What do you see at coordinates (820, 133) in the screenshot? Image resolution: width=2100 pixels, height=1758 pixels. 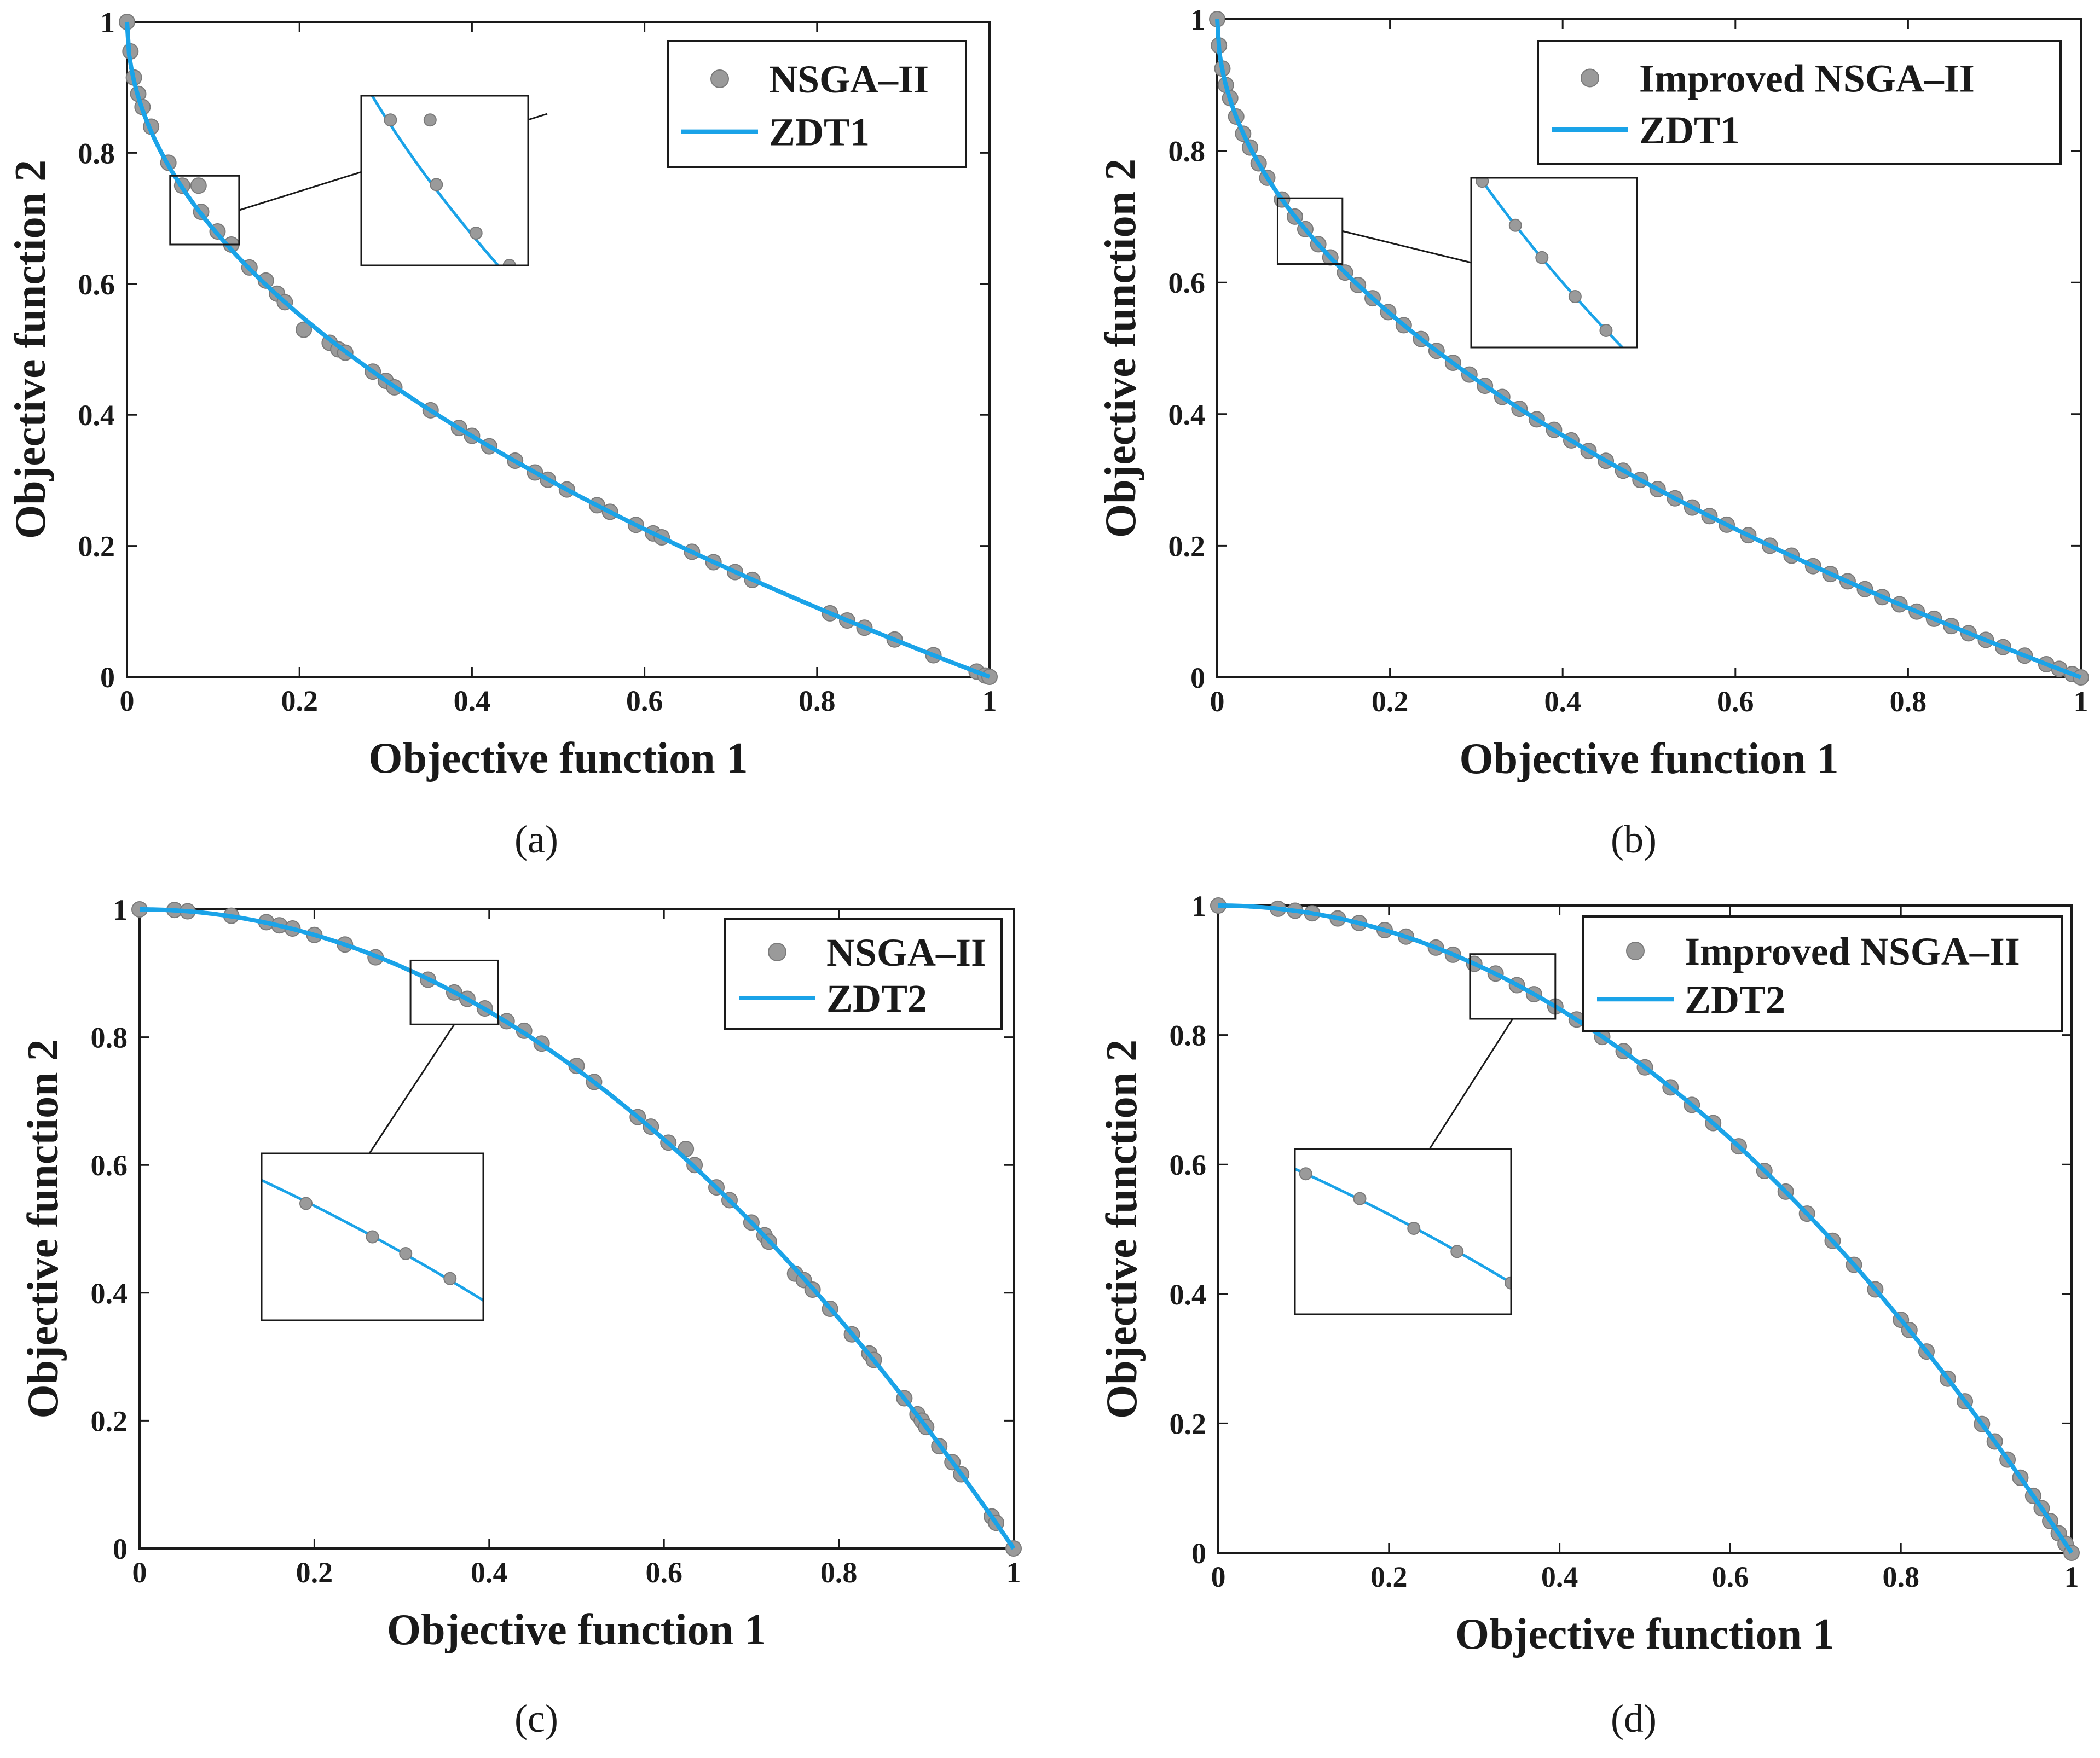 I see `legend-entry-curve: ZDT1` at bounding box center [820, 133].